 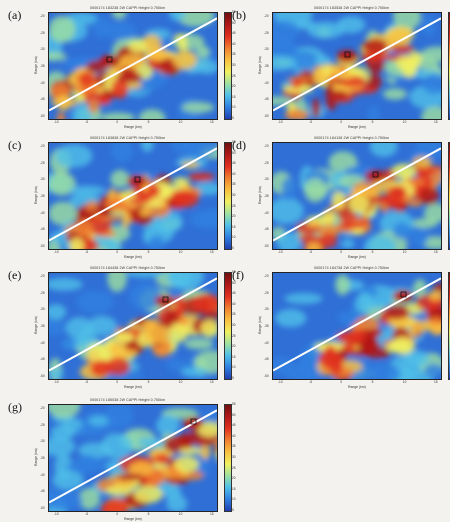 What do you see at coordinates (228, 326) in the screenshot?
I see `colorbar` at bounding box center [228, 326].